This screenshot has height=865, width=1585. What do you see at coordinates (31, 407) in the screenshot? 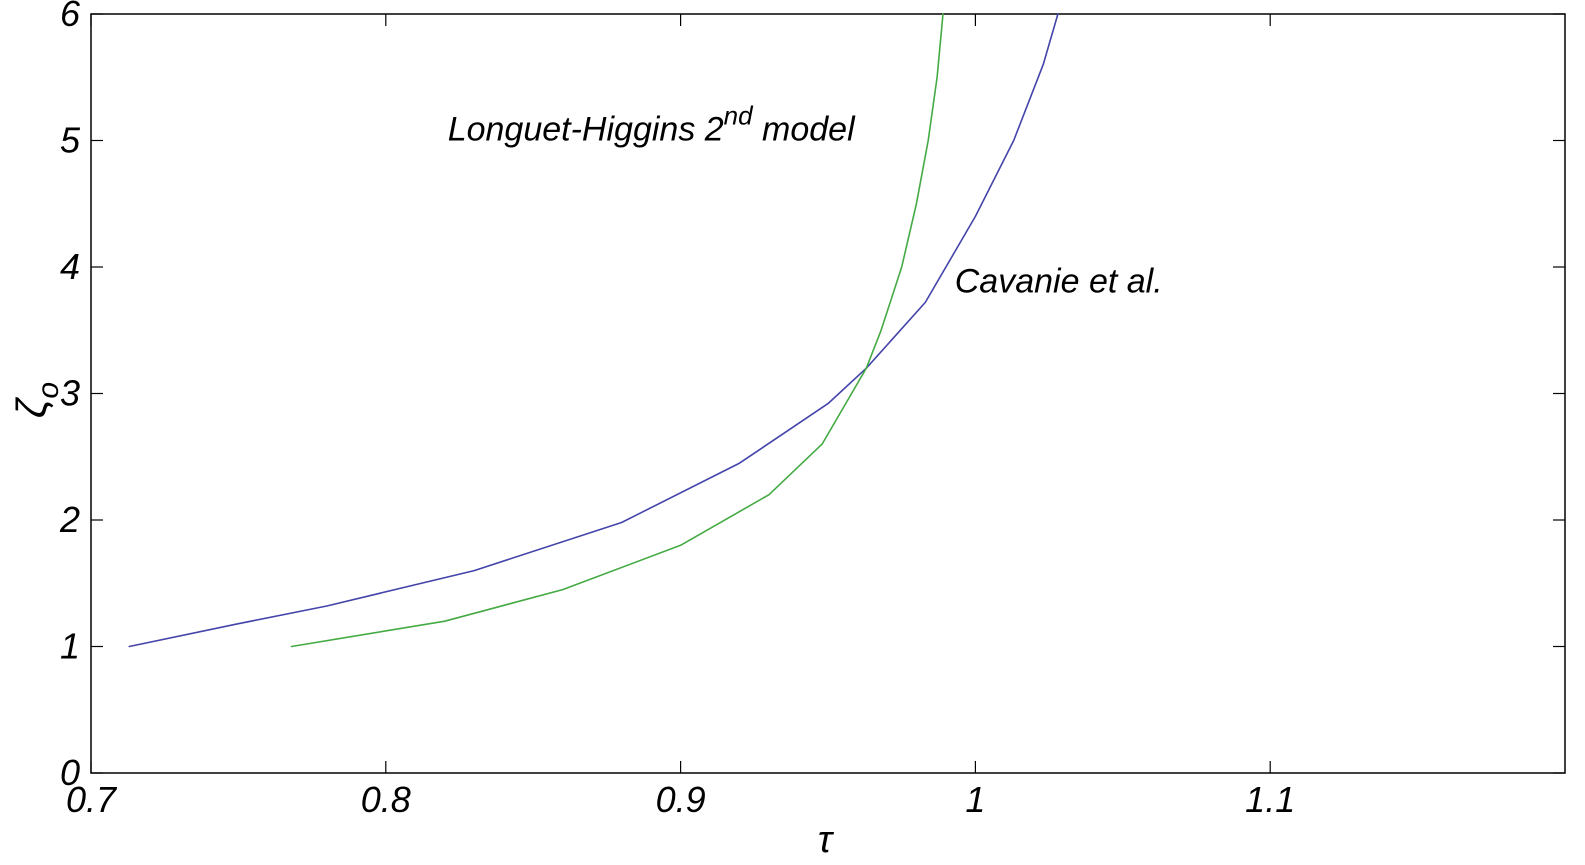
I see `y-axis-label-symbol: ζ` at bounding box center [31, 407].